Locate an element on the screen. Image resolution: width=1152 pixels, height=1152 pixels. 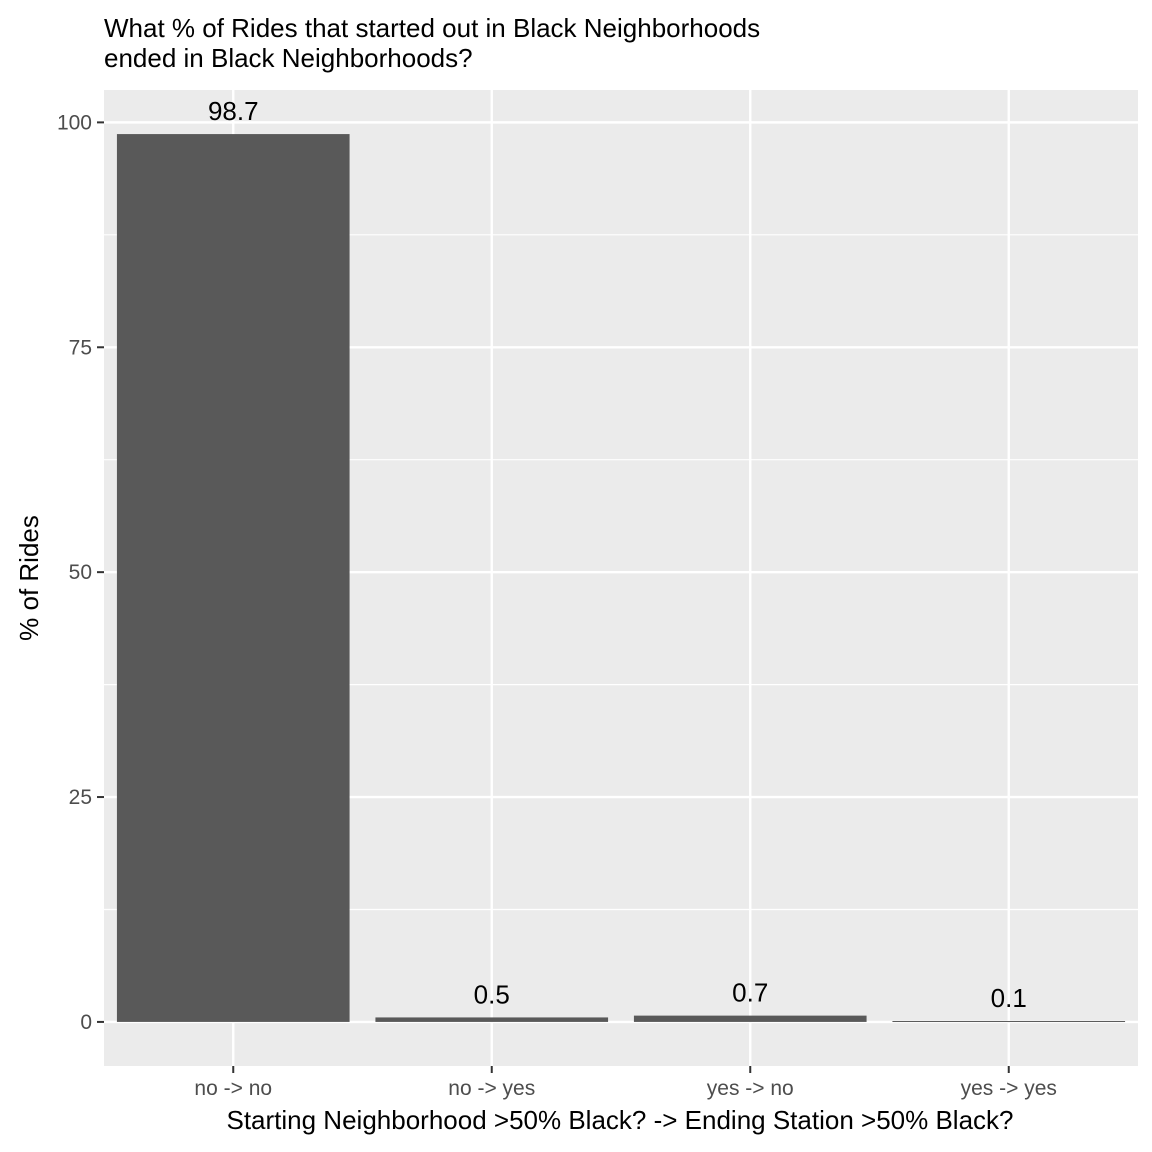
x-tick-label: no -> no is located at coordinates (233, 1088).